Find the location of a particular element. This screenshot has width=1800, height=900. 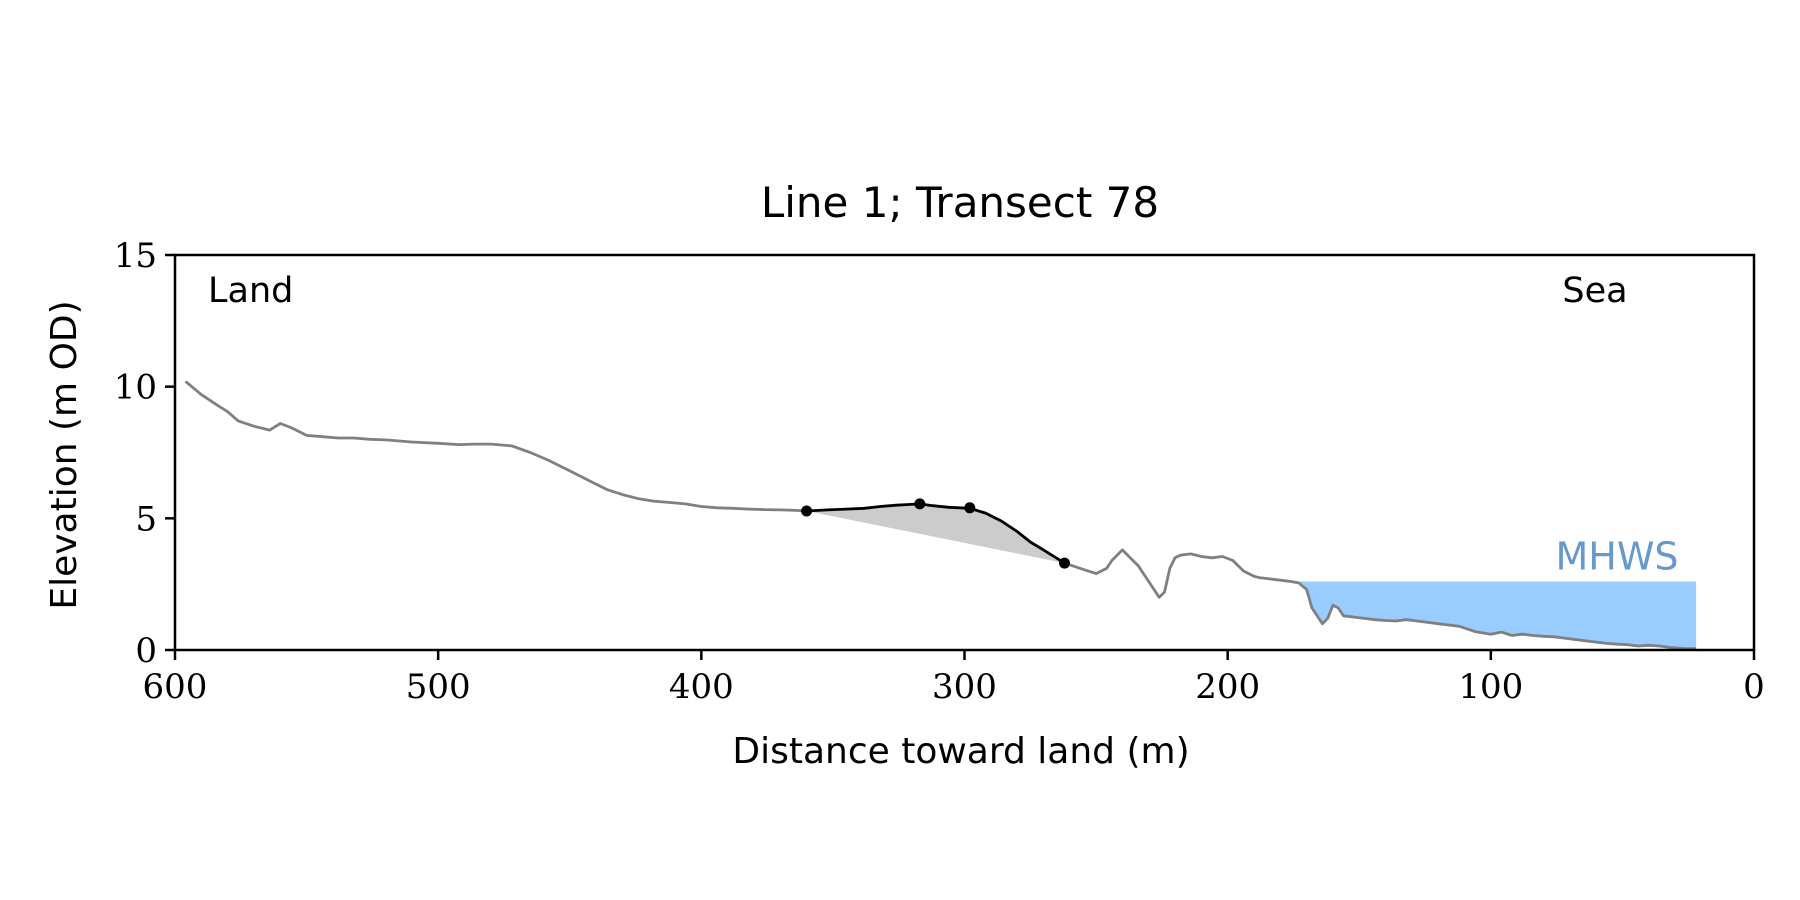

x-tick-label: 400 is located at coordinates (701, 687).